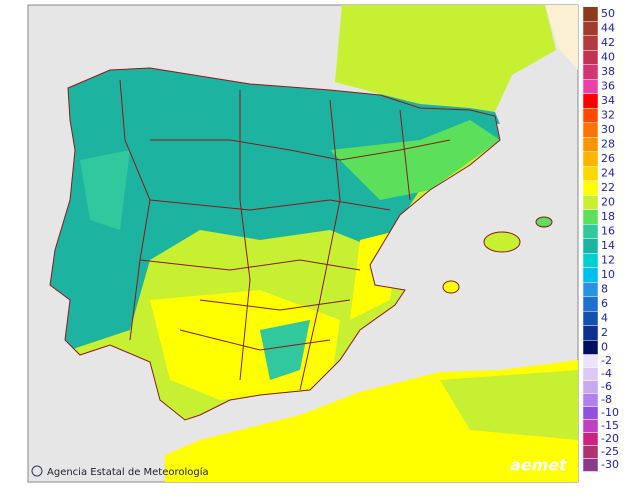 This screenshot has height=500, width=630. Describe the element at coordinates (610, 438) in the screenshot. I see `legend-label: -20` at that location.